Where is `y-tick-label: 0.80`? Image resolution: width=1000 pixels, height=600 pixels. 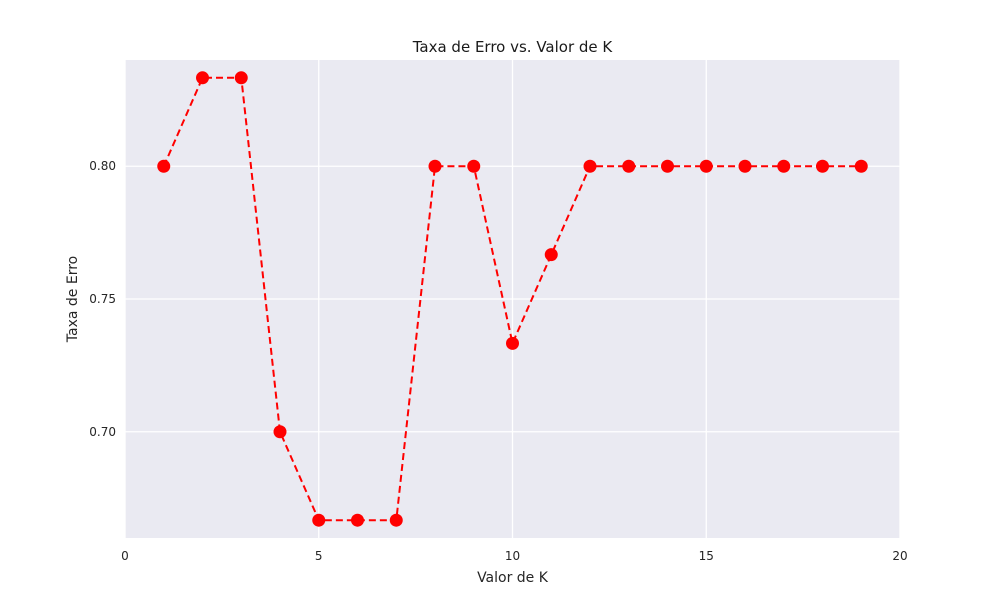 y-tick-label: 0.80 is located at coordinates (102, 166).